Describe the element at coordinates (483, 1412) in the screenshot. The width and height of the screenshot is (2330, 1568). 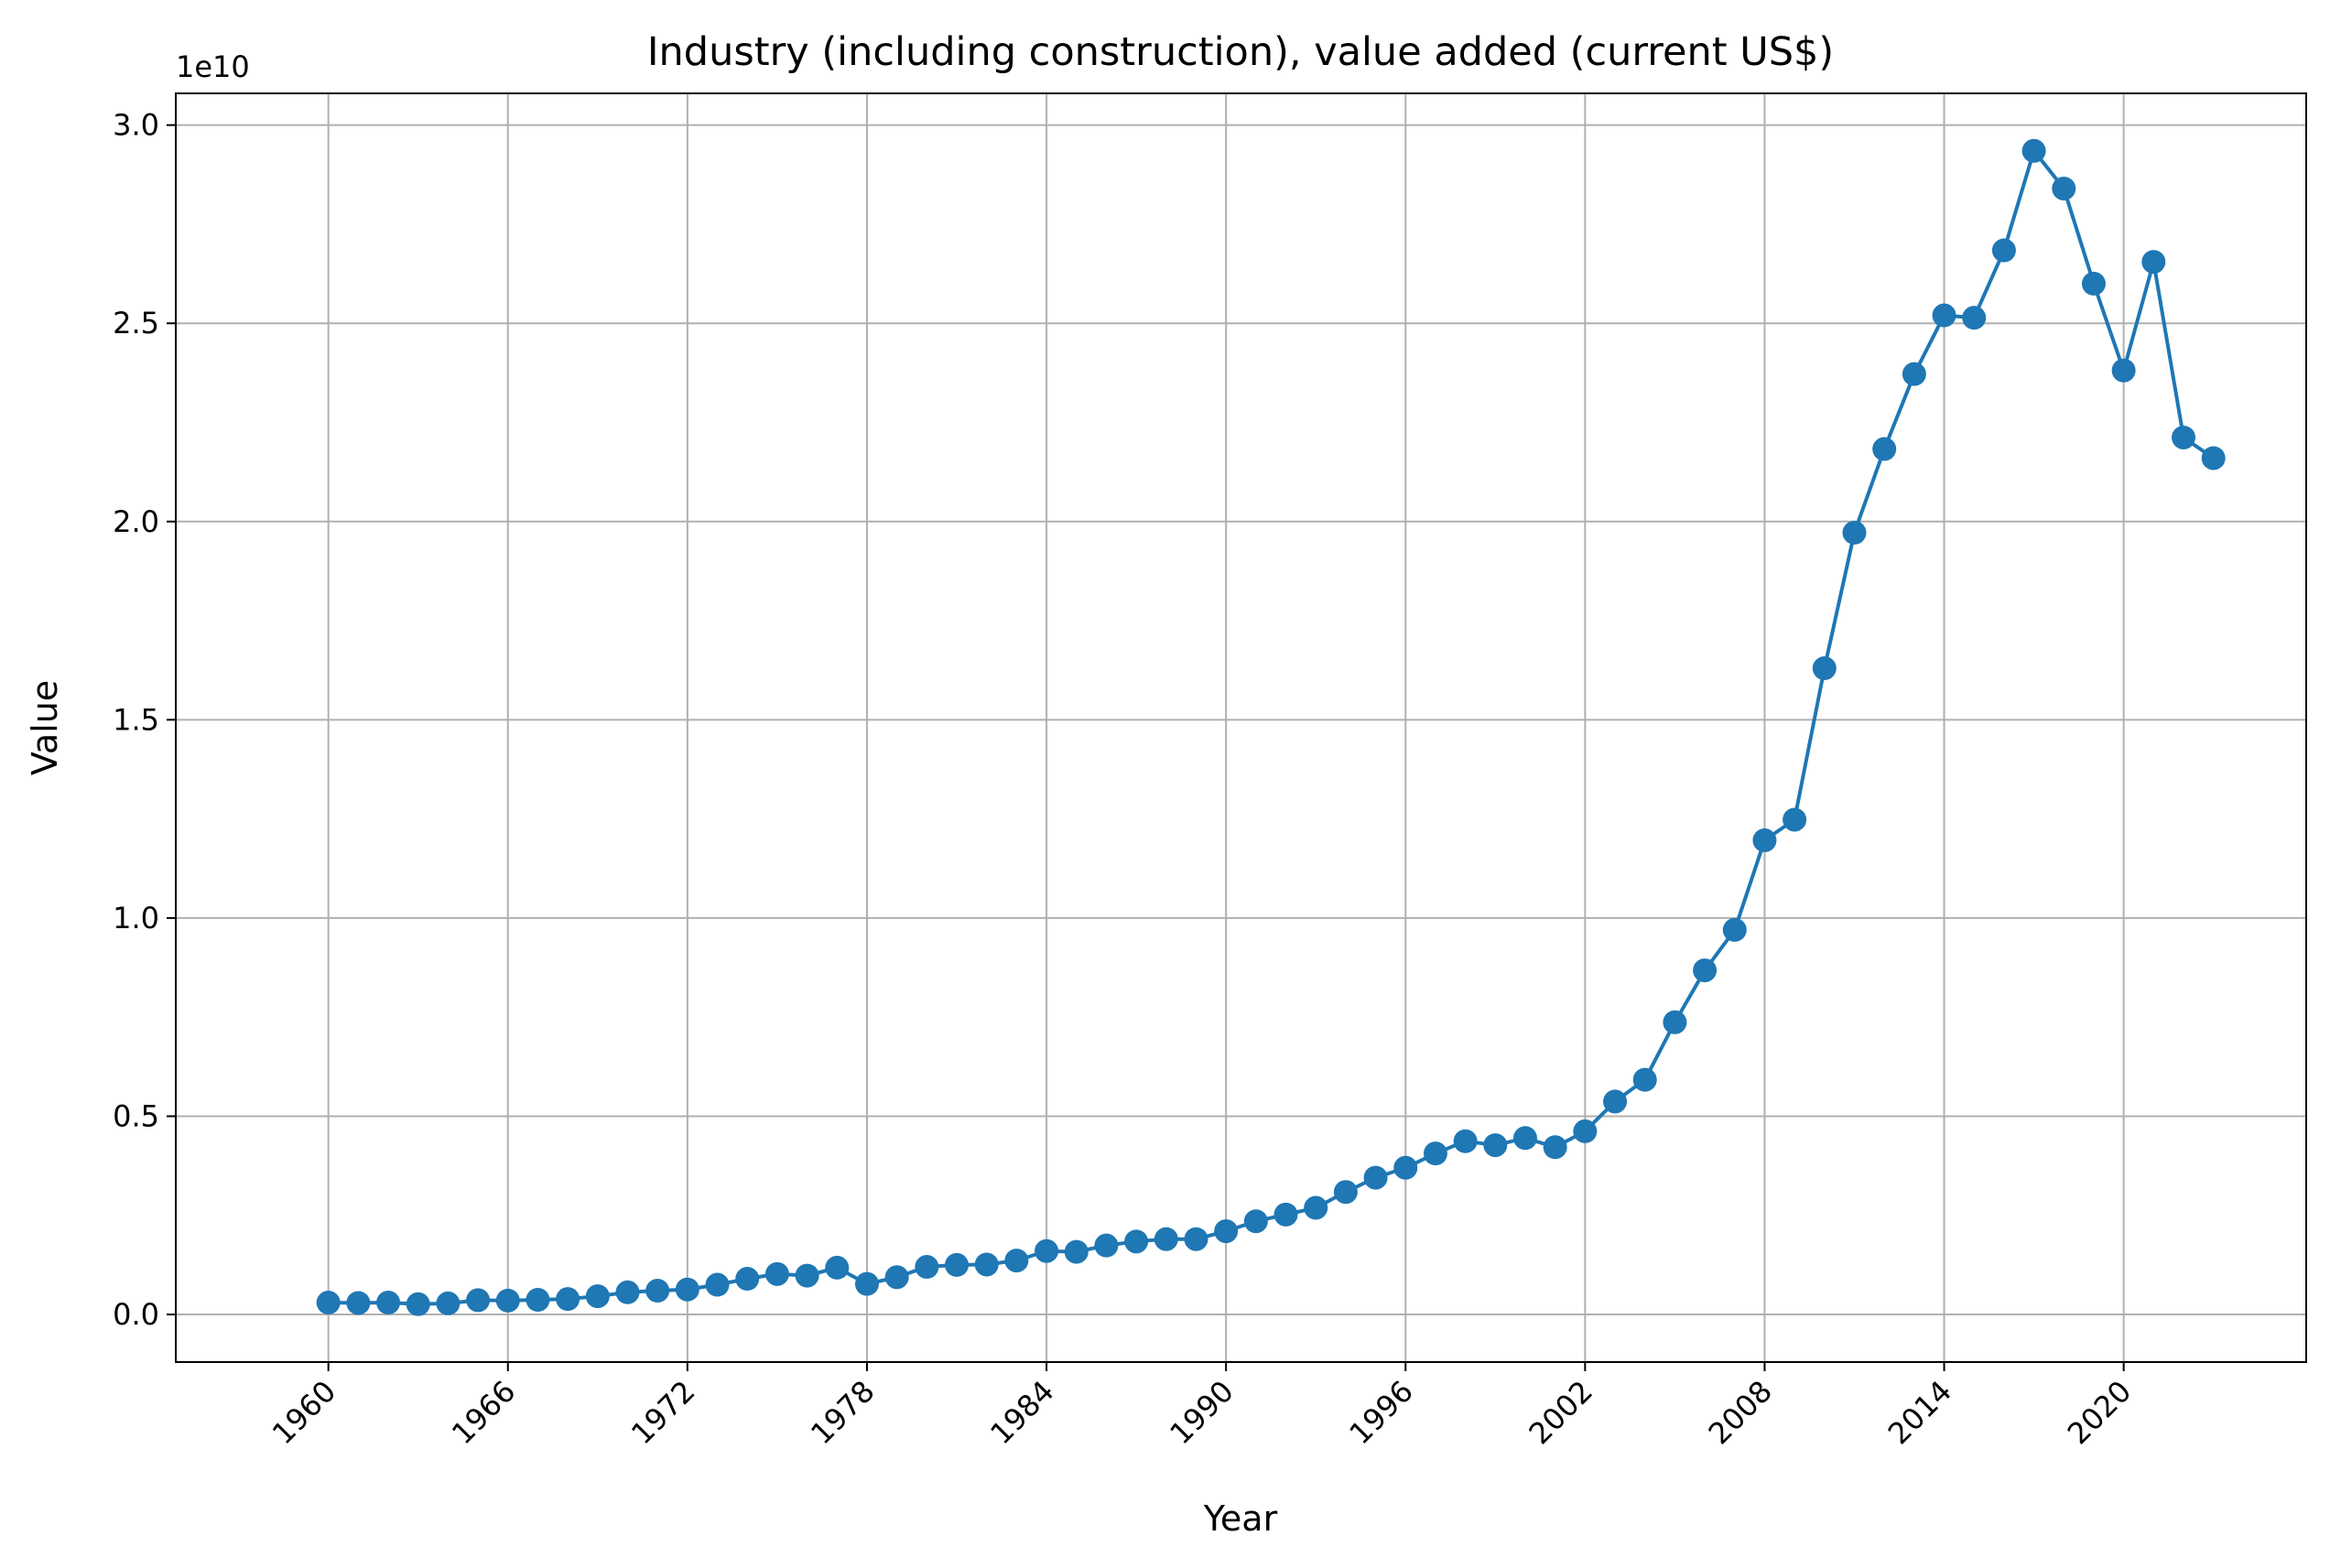
I see `x-tick-label: 1966` at that location.